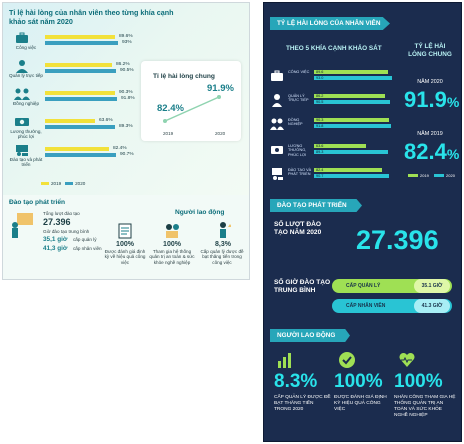 The width and height of the screenshot is (464, 444). Describe the element at coordinates (200, 212) in the screenshot. I see `employee-title: Người lao động` at that location.